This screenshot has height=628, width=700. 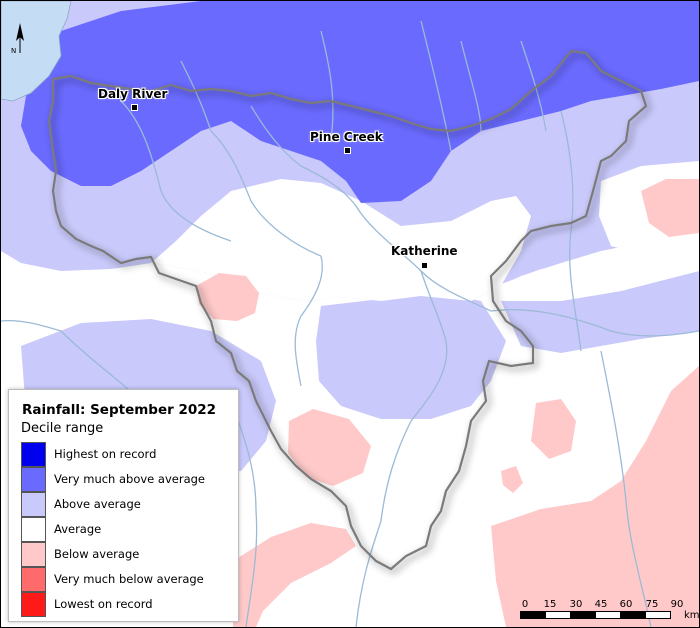 What do you see at coordinates (626, 604) in the screenshot?
I see `scale-tick-label: 60` at bounding box center [626, 604].